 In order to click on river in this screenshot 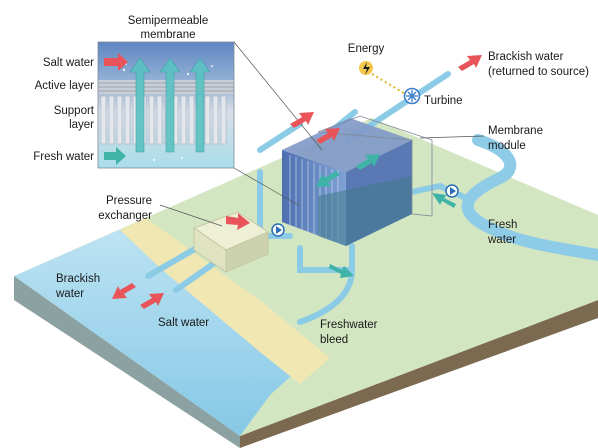, I will do `click(529, 197)`.